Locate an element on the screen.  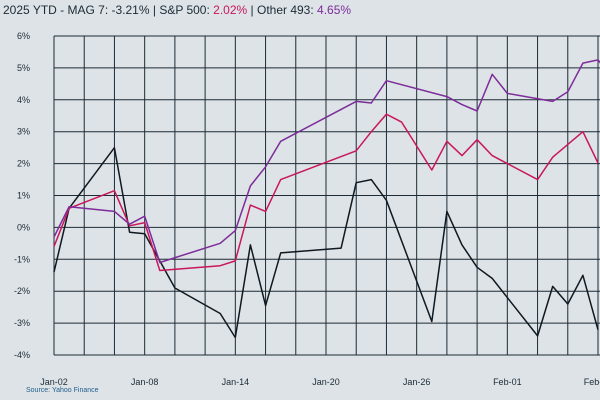
sp500-title-value: 2.02% is located at coordinates (230, 10).